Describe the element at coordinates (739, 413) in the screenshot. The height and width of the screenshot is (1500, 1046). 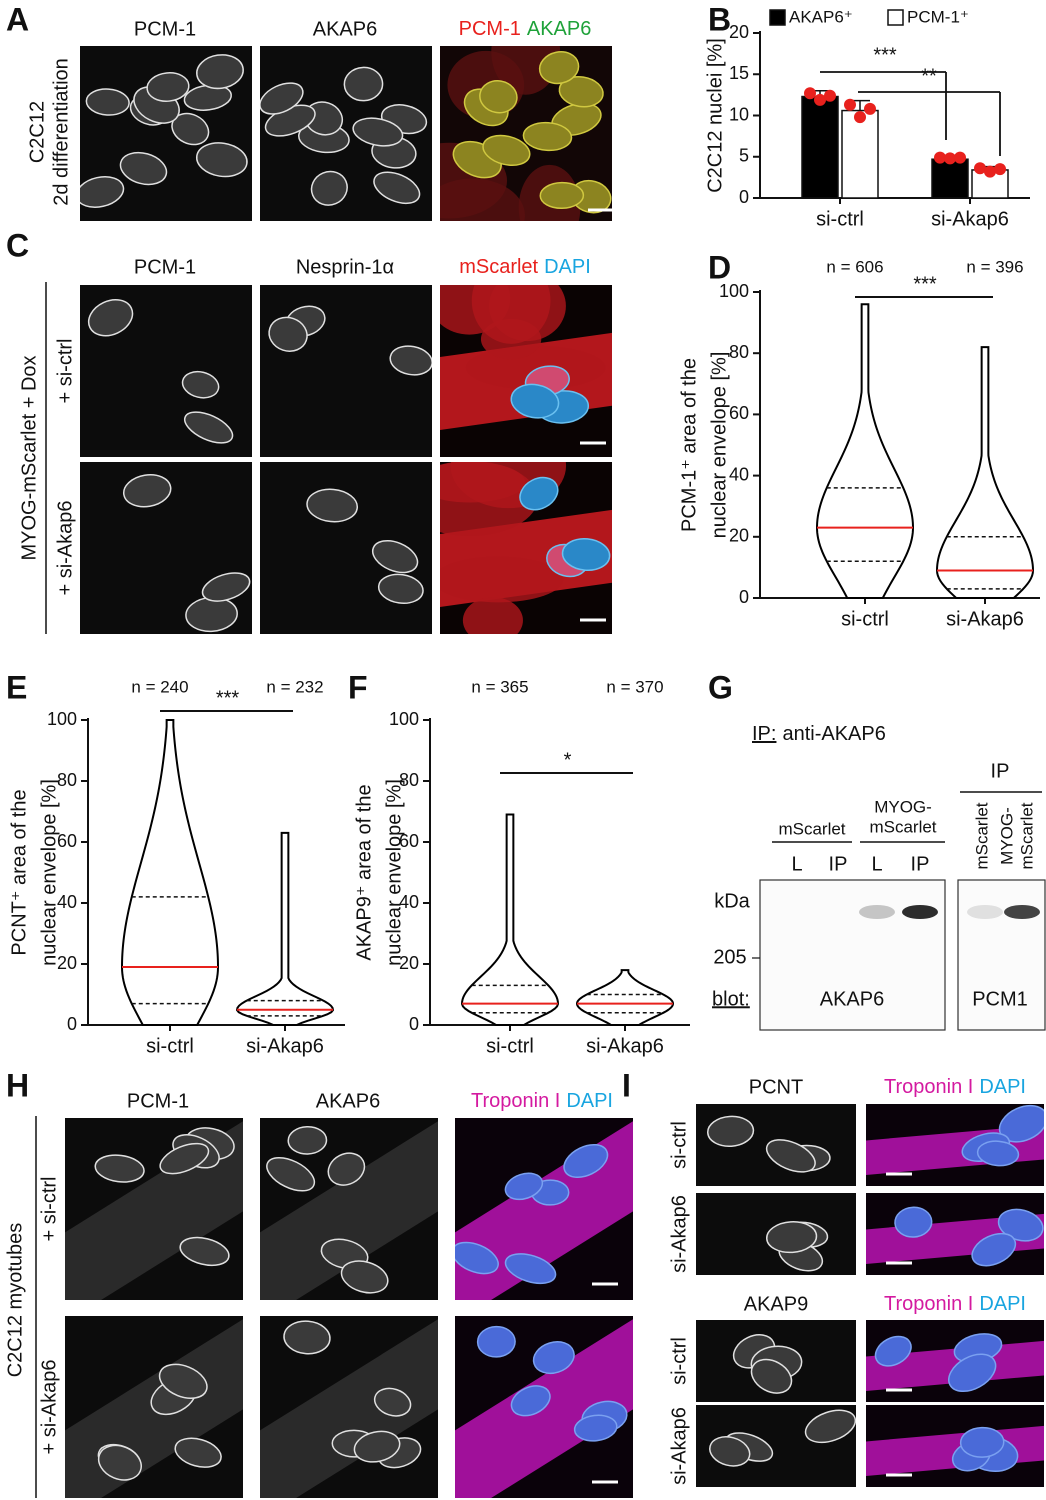
I see `y-tick-label: 60` at that location.